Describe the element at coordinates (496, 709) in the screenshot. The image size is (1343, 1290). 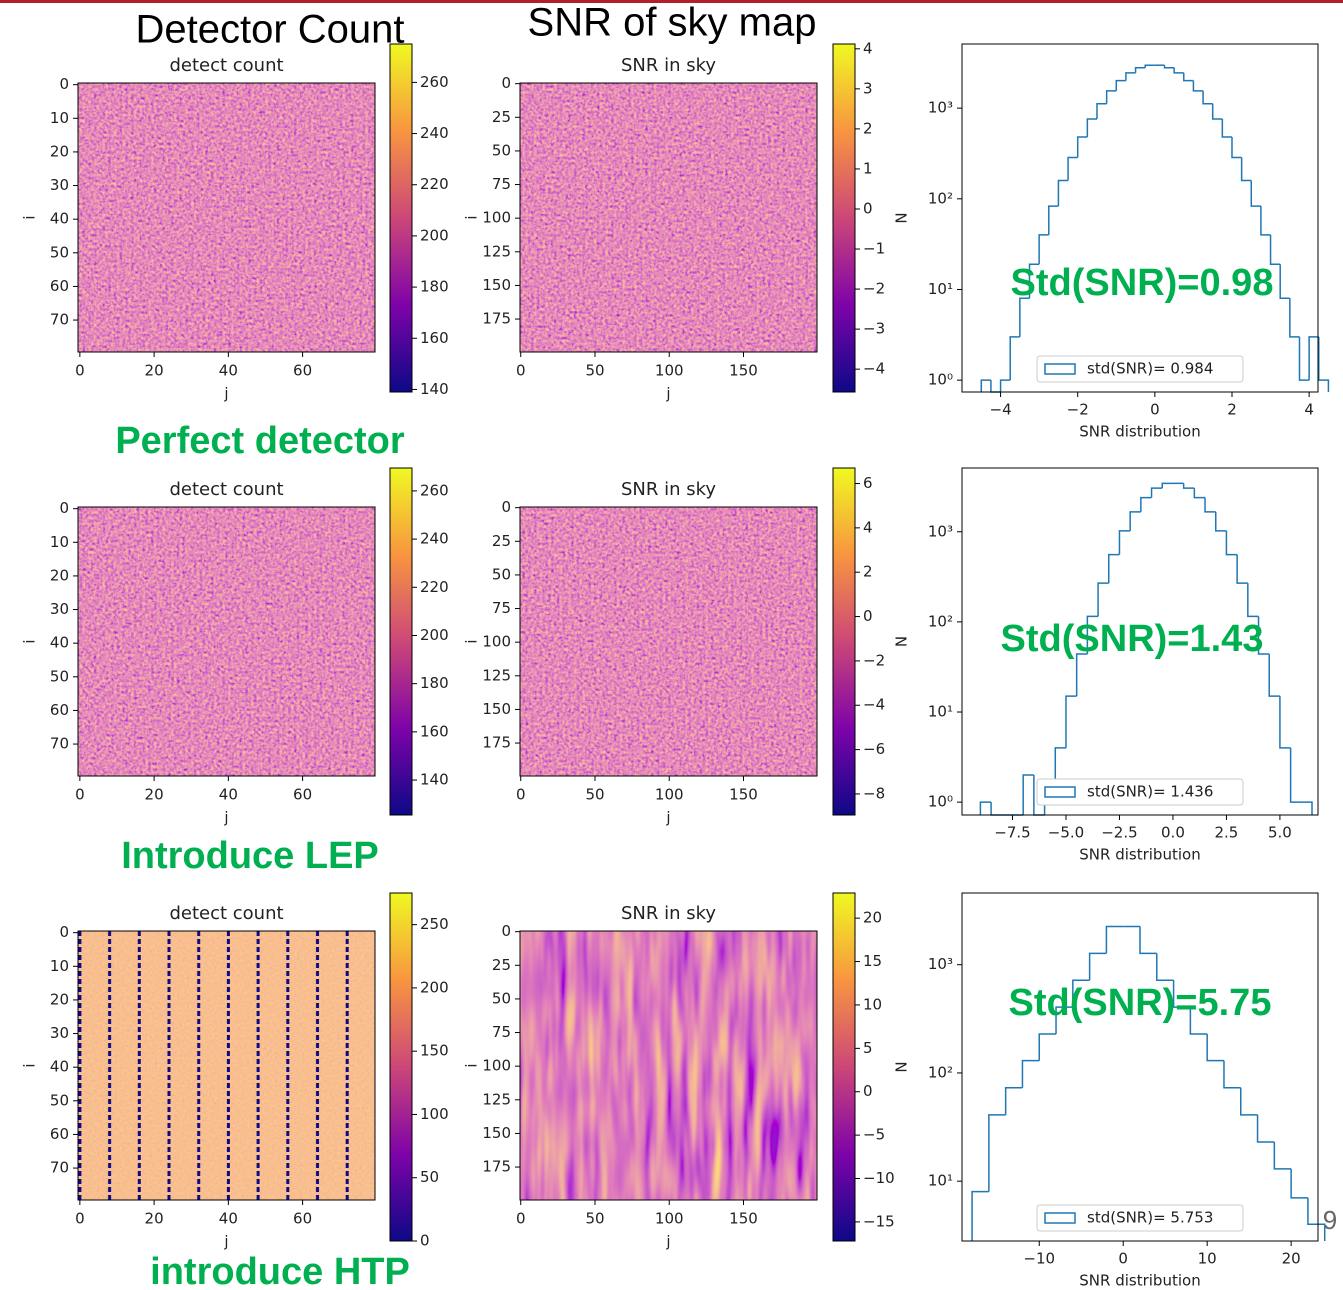
I see `y-tick-label: 150` at that location.